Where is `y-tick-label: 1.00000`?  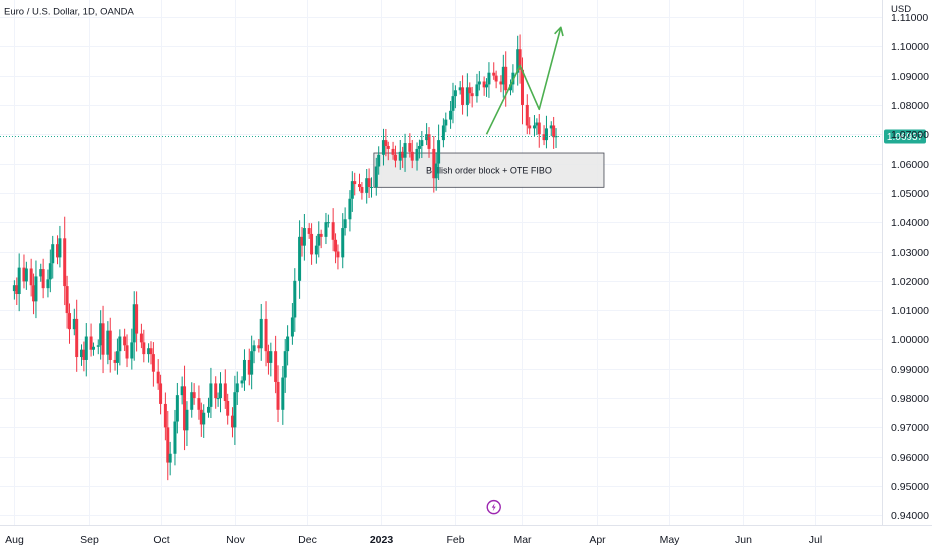 y-tick-label: 1.00000 is located at coordinates (910, 340).